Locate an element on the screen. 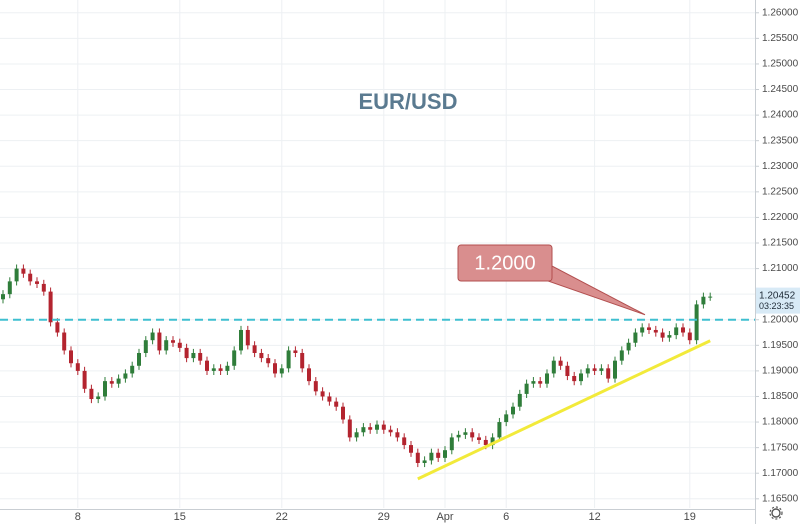  x-tick-label: 29 is located at coordinates (384, 517).